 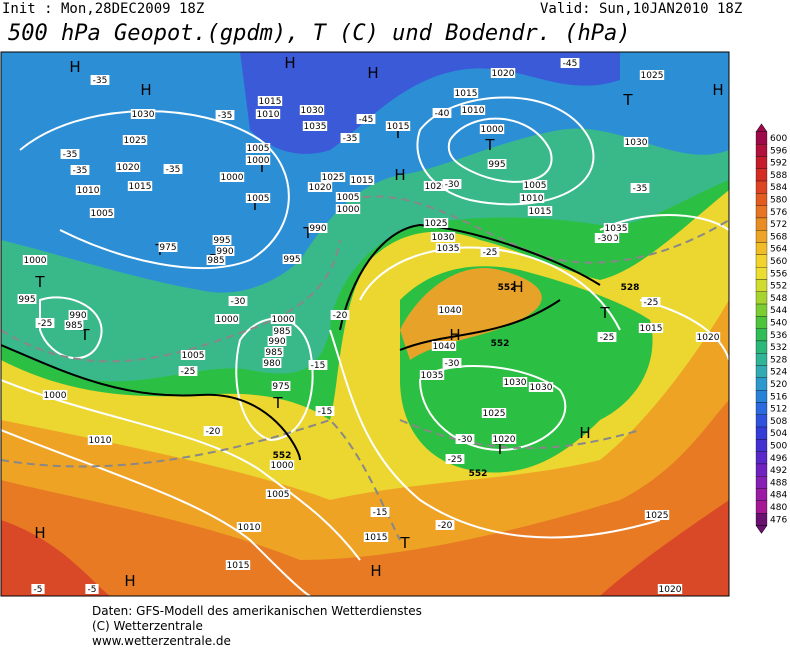 I want to click on colorbar-label: 592, so click(x=778, y=164).